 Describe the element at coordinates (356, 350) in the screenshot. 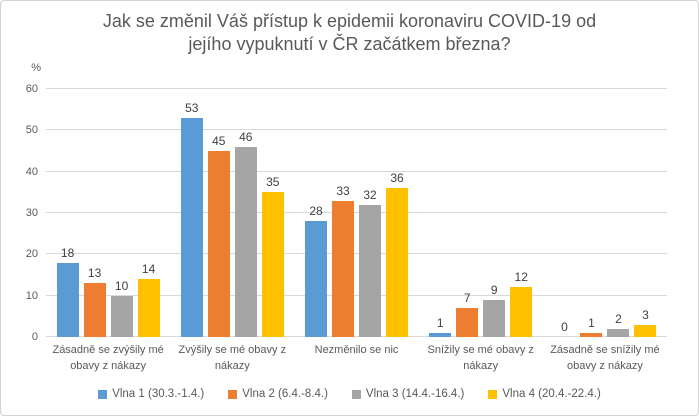

I see `category-label: Nezměnilo se nic` at that location.